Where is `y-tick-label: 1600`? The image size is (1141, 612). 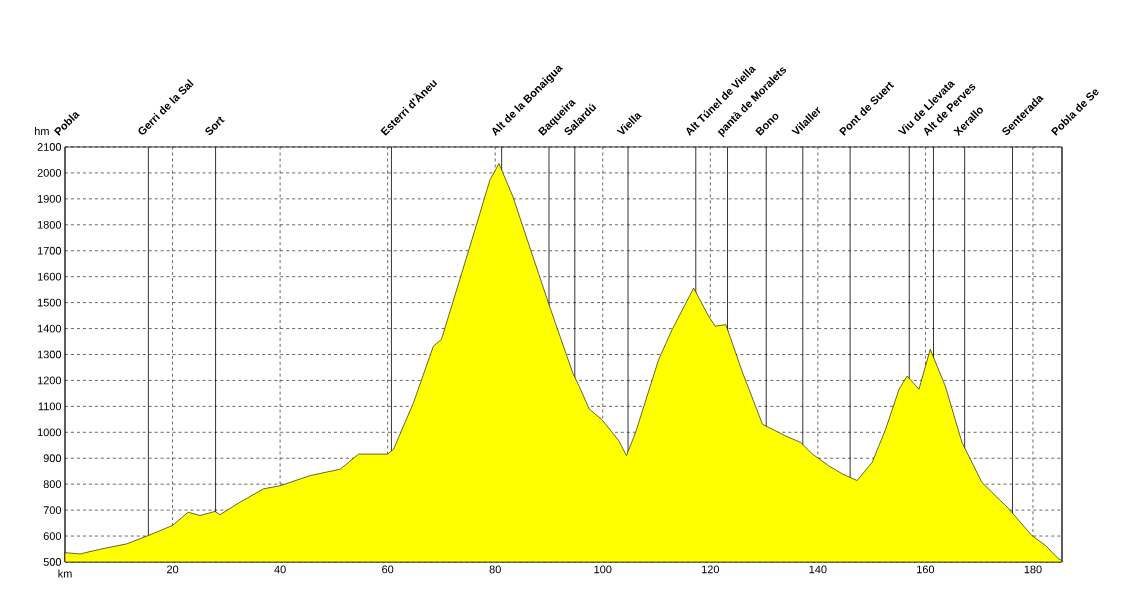
y-tick-label: 1600 is located at coordinates (49, 276).